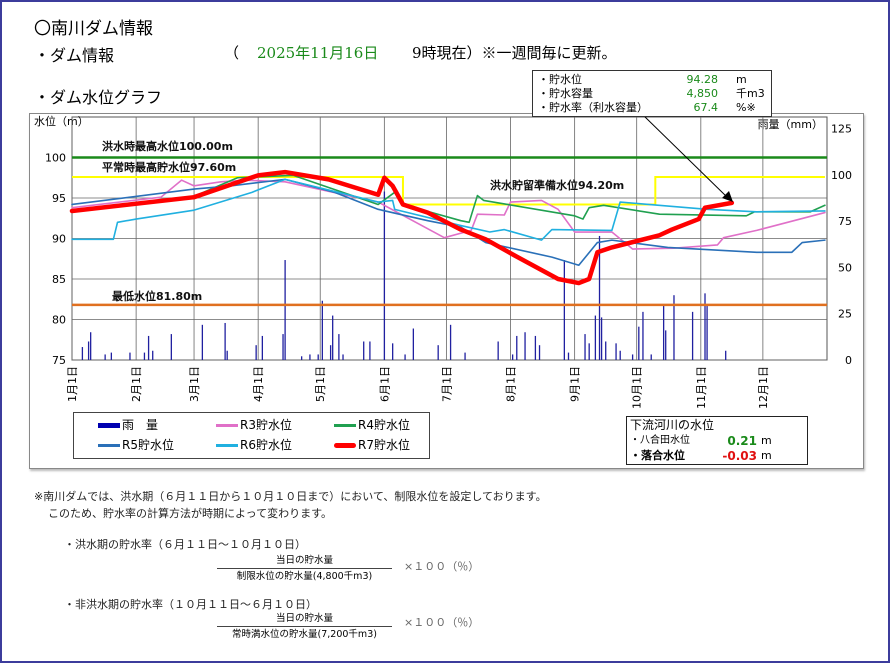 This screenshot has width=890, height=663. What do you see at coordinates (841, 175) in the screenshot?
I see `y2-tick-label: 100` at bounding box center [841, 175].